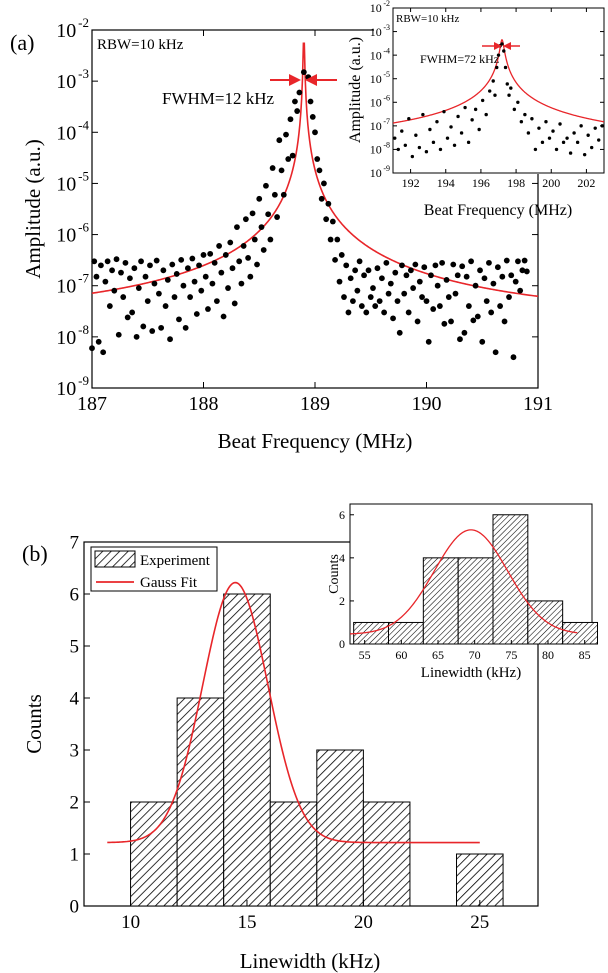 Image resolution: width=608 pixels, height=973 pixels. I want to click on a-main-y-tick-exponent: -8, so click(83, 329).